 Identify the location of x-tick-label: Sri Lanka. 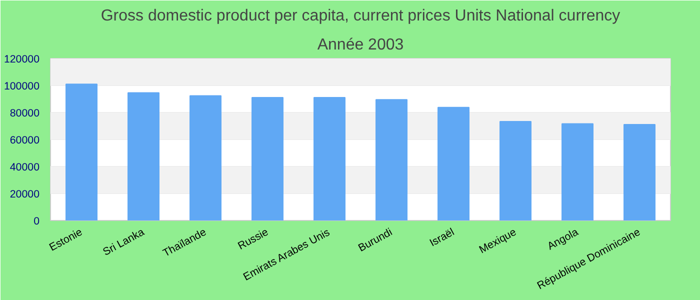
(123, 242).